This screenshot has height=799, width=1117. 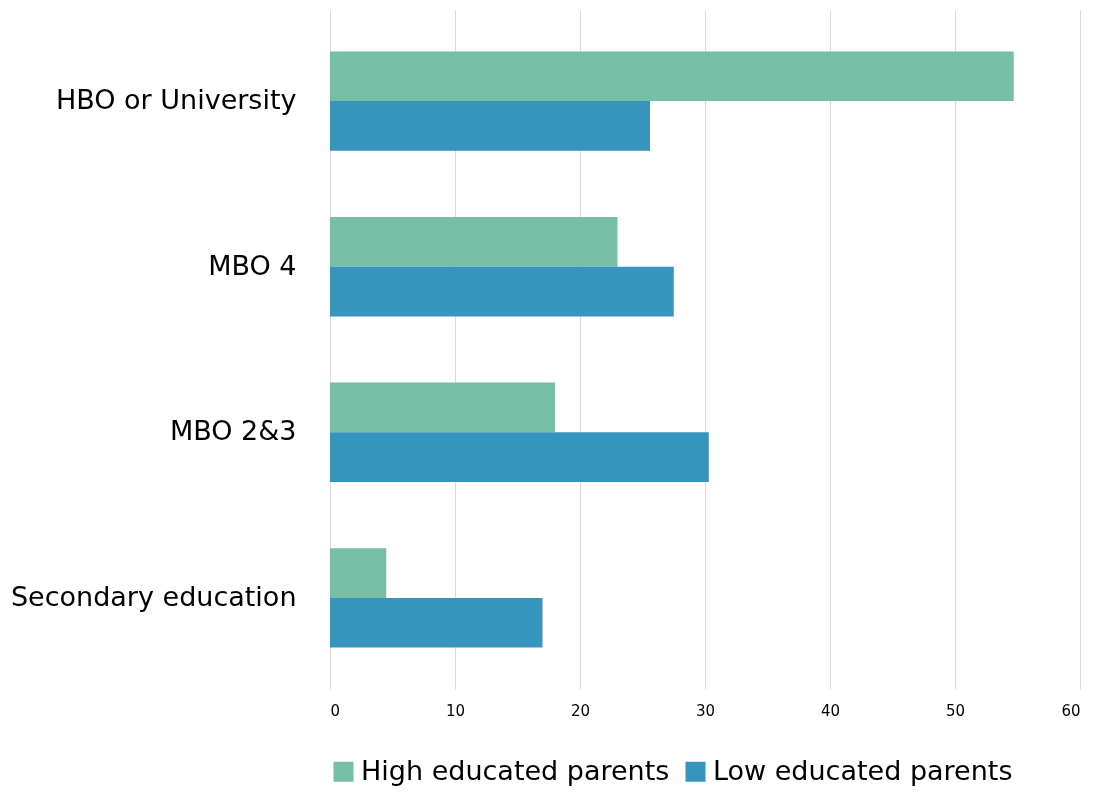 I want to click on y-tick-label: Secondary education, so click(x=153, y=596).